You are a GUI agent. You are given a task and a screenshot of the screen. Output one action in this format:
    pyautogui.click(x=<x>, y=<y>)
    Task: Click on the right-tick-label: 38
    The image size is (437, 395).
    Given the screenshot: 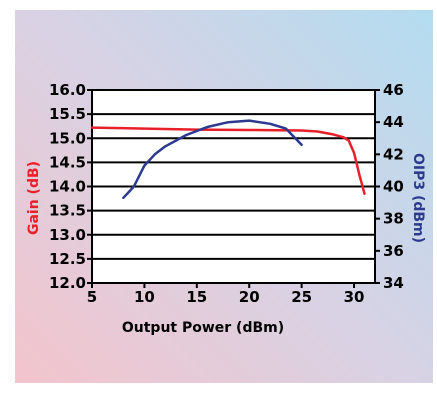 What is the action you would take?
    pyautogui.click(x=393, y=219)
    